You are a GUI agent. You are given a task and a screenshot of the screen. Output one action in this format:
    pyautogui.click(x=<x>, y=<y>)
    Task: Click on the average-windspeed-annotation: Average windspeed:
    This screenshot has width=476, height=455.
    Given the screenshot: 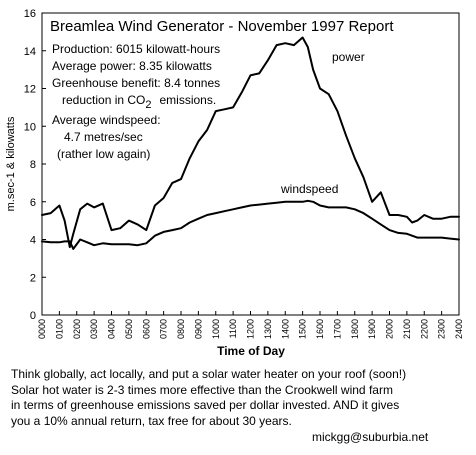 What is the action you would take?
    pyautogui.click(x=106, y=120)
    